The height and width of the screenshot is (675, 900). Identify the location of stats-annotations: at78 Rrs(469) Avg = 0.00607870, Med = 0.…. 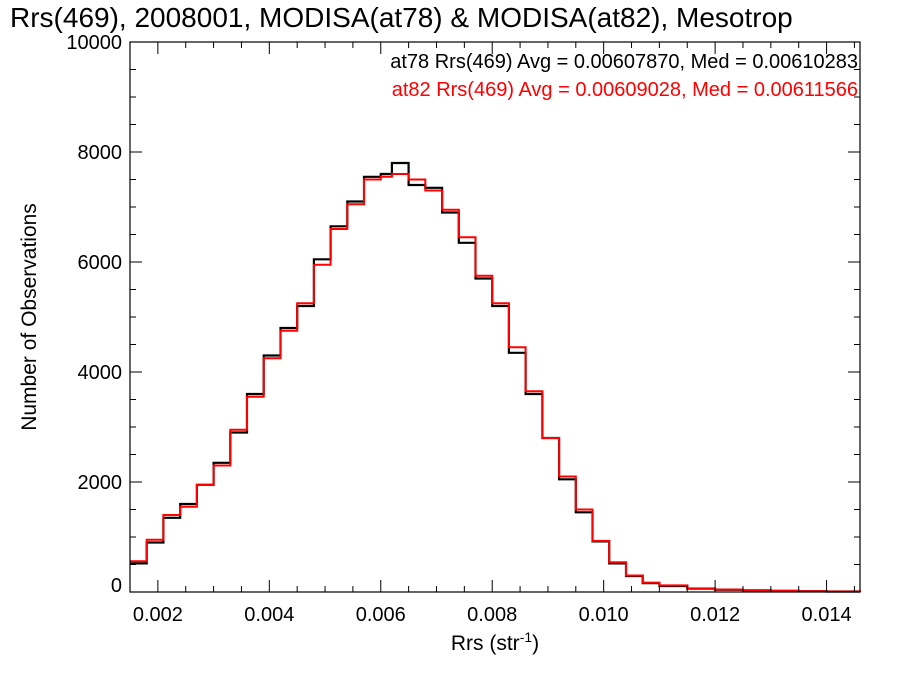
(624, 76).